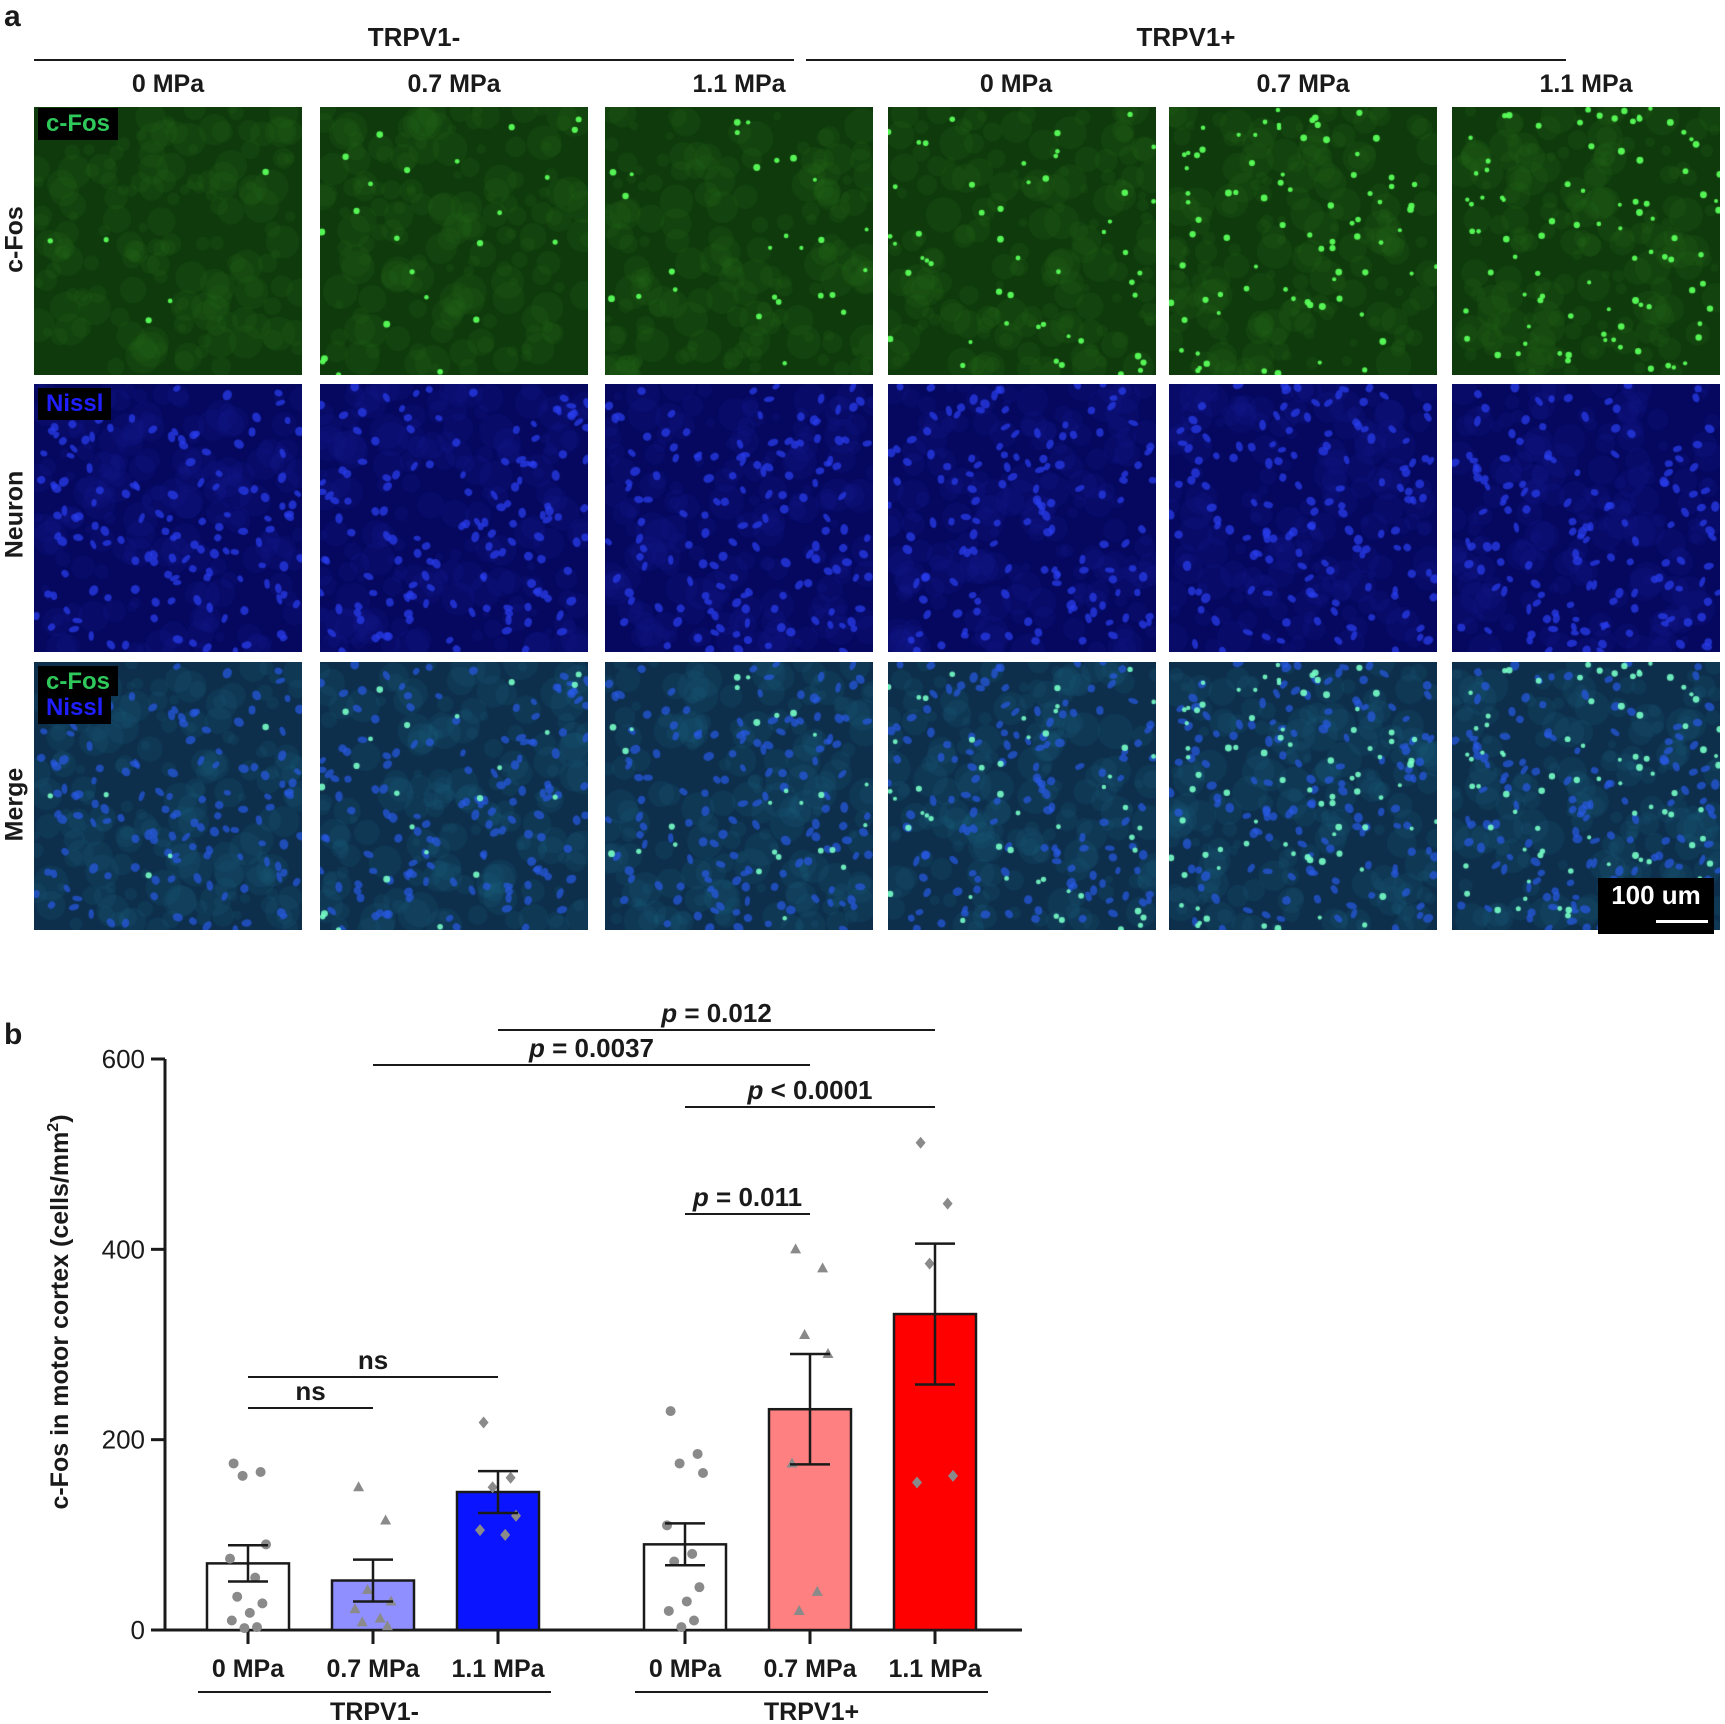  Describe the element at coordinates (1656, 895) in the screenshot. I see `scale-bar-label: 100 um` at that location.